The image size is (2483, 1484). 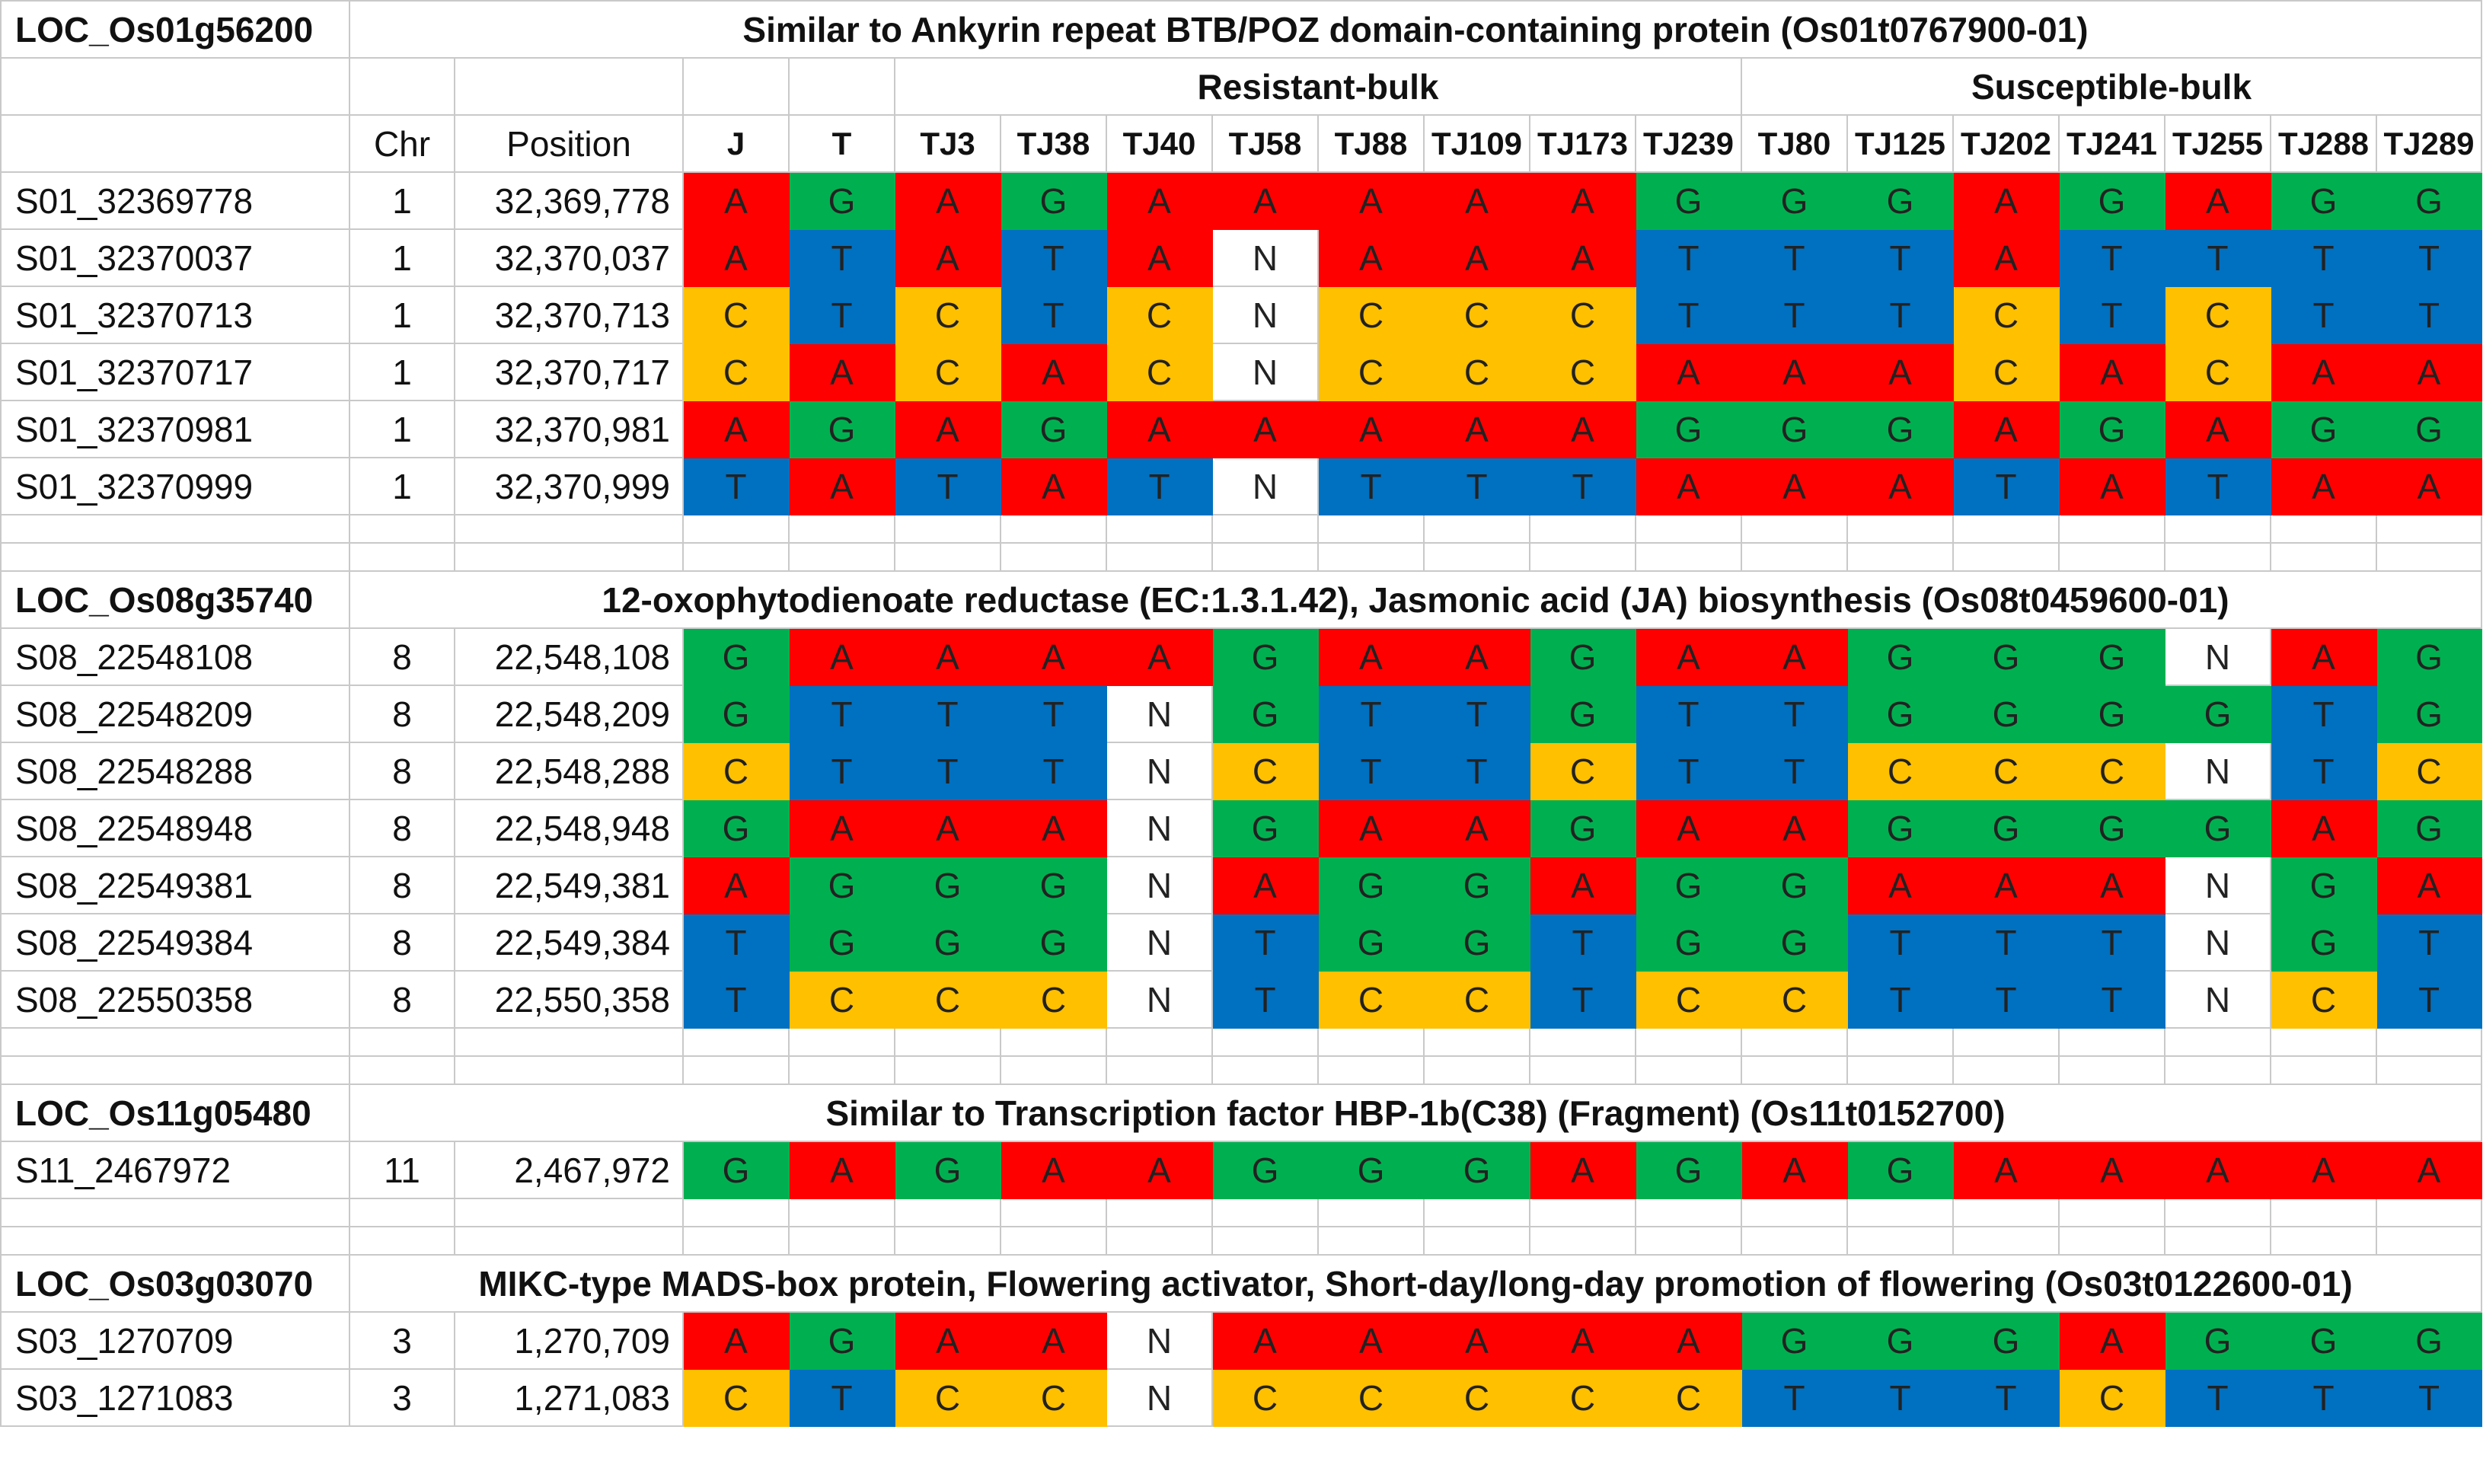 I want to click on chromosome: 1, so click(x=402, y=315).